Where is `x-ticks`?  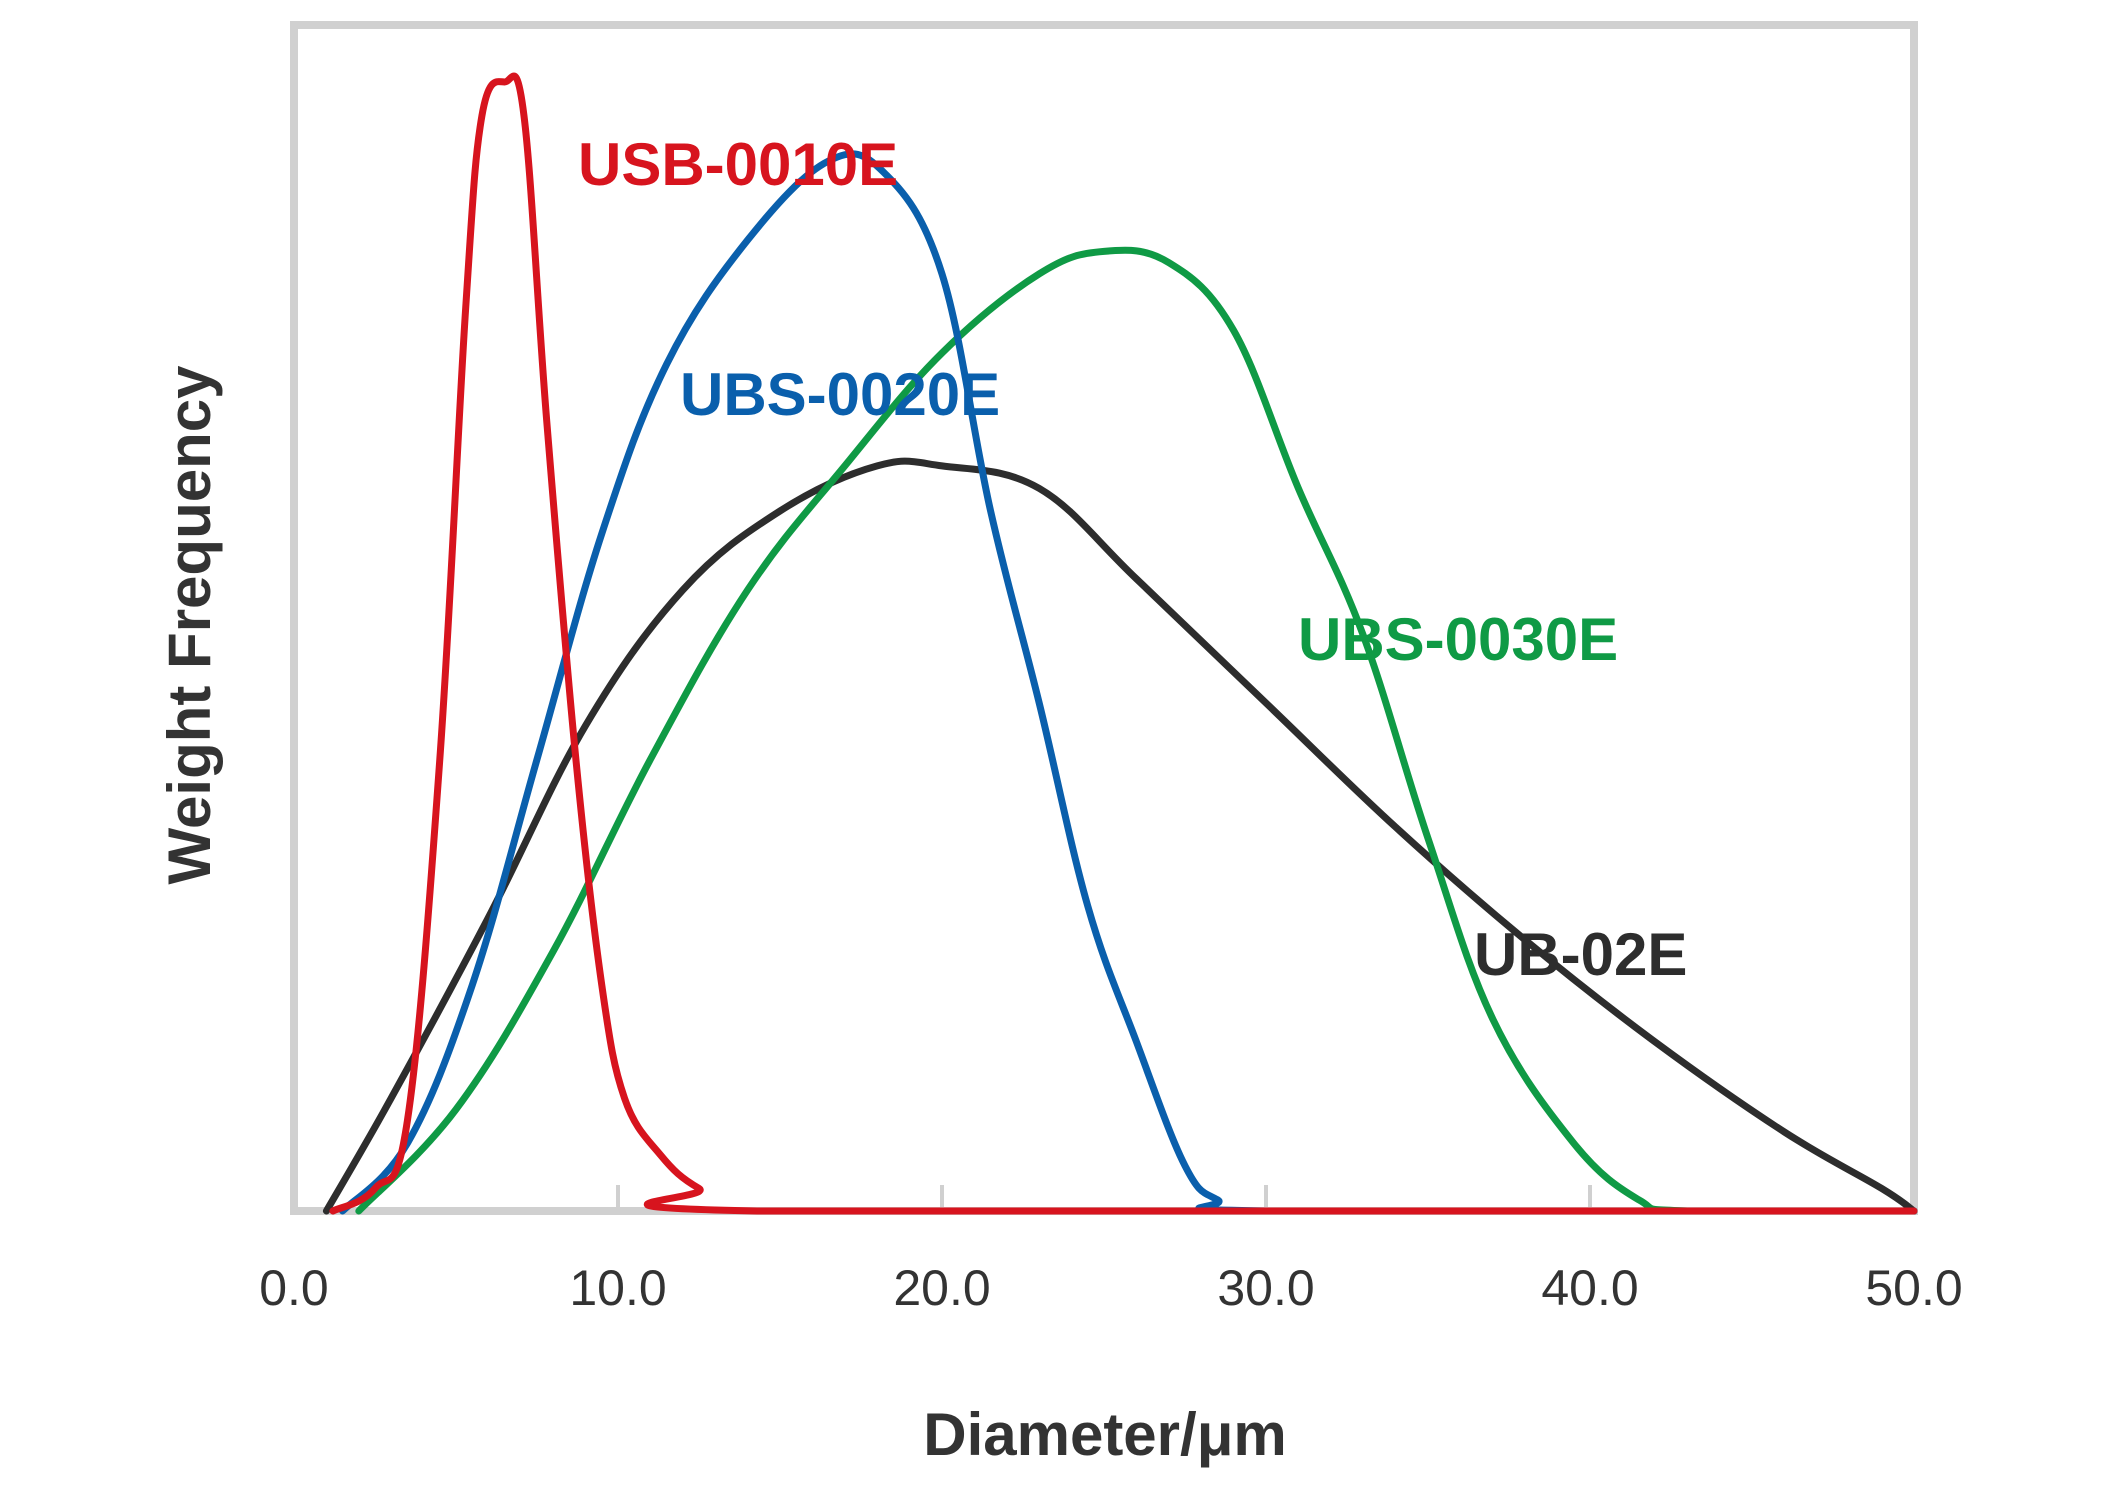 x-ticks is located at coordinates (1104, 1198).